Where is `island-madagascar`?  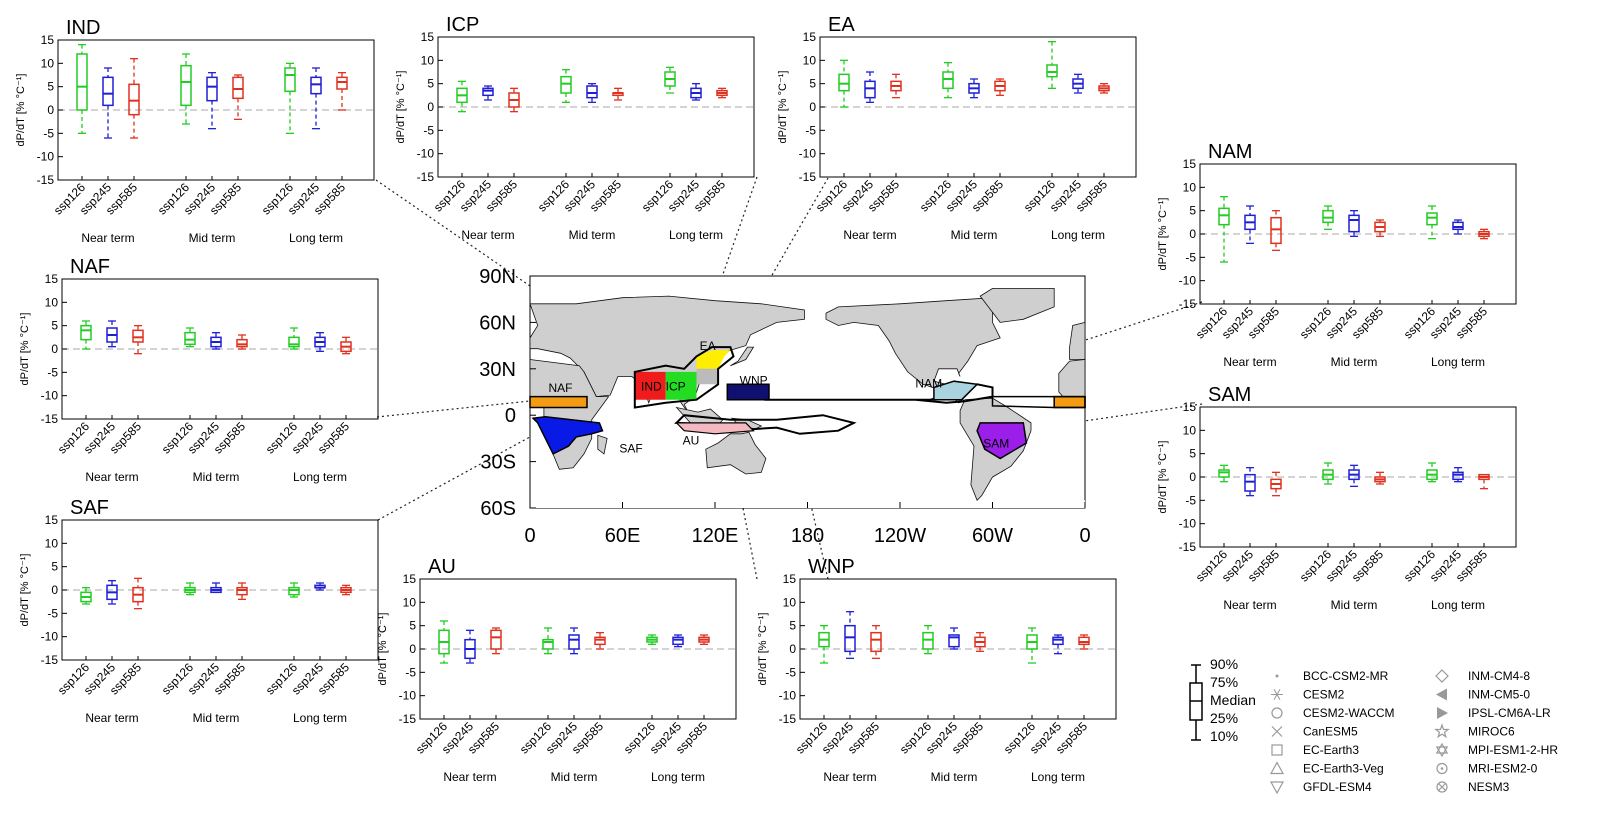 island-madagascar is located at coordinates (602, 444).